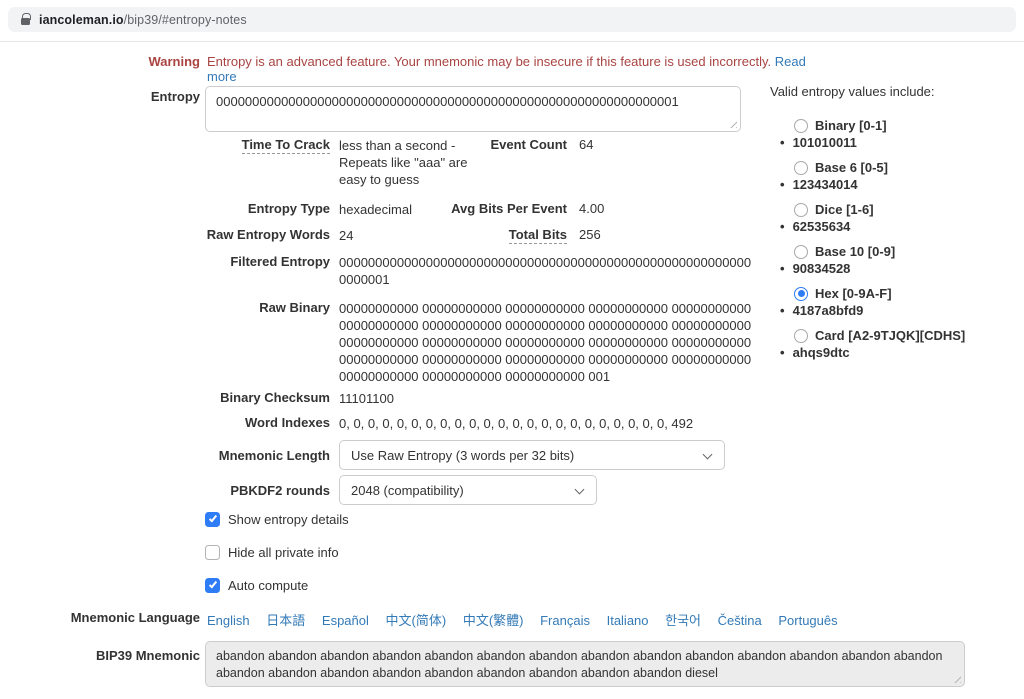 This screenshot has height=699, width=1024. Describe the element at coordinates (174, 61) in the screenshot. I see `warning-label: Warning` at that location.